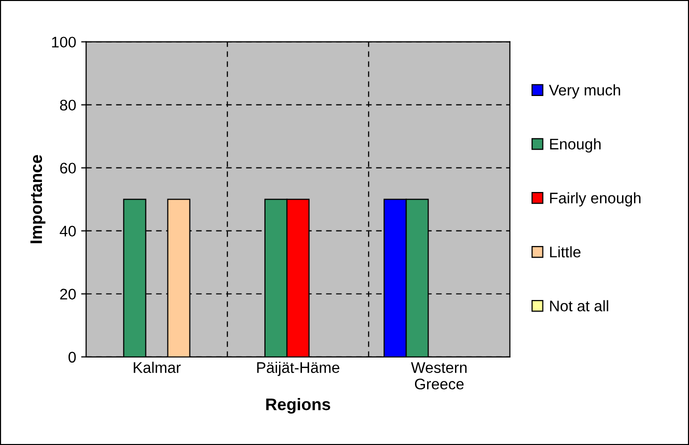 The width and height of the screenshot is (689, 445). What do you see at coordinates (579, 306) in the screenshot?
I see `legend-label: Not at all` at bounding box center [579, 306].